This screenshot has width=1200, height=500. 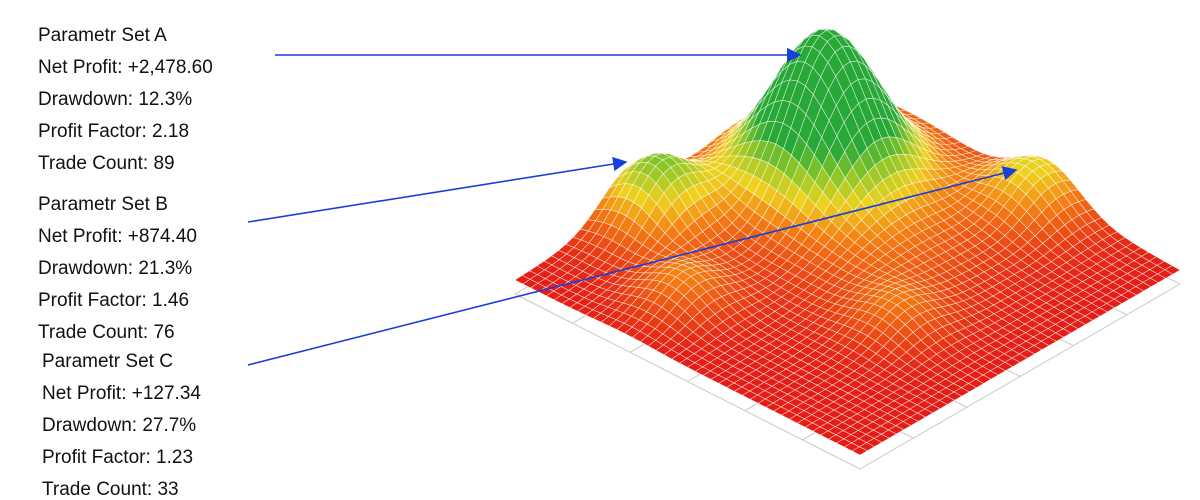 I want to click on arrow-b, so click(x=437, y=189).